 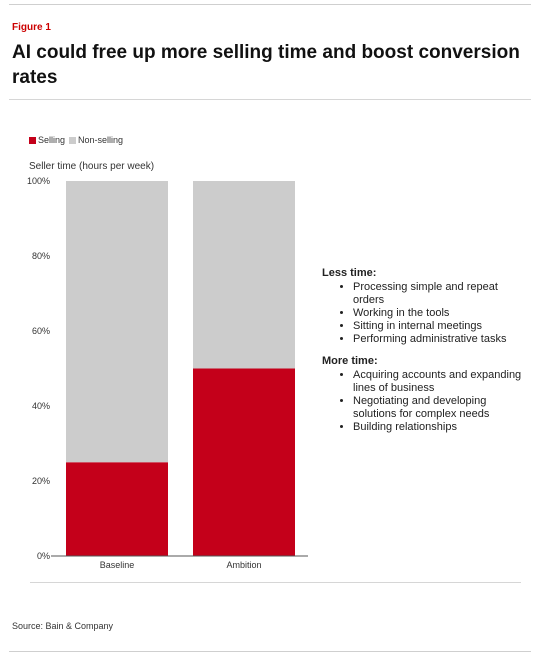 What do you see at coordinates (32, 140) in the screenshot?
I see `legend-swatch-selling` at bounding box center [32, 140].